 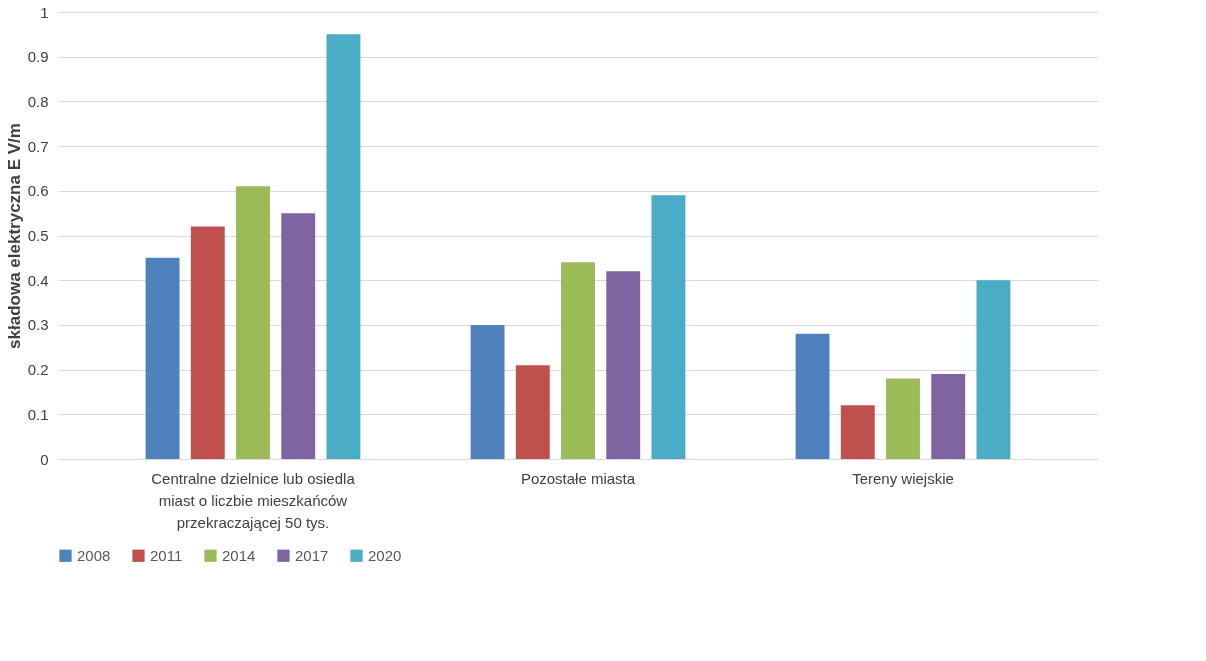 I want to click on y-tick-label: 0.4, so click(x=38, y=280).